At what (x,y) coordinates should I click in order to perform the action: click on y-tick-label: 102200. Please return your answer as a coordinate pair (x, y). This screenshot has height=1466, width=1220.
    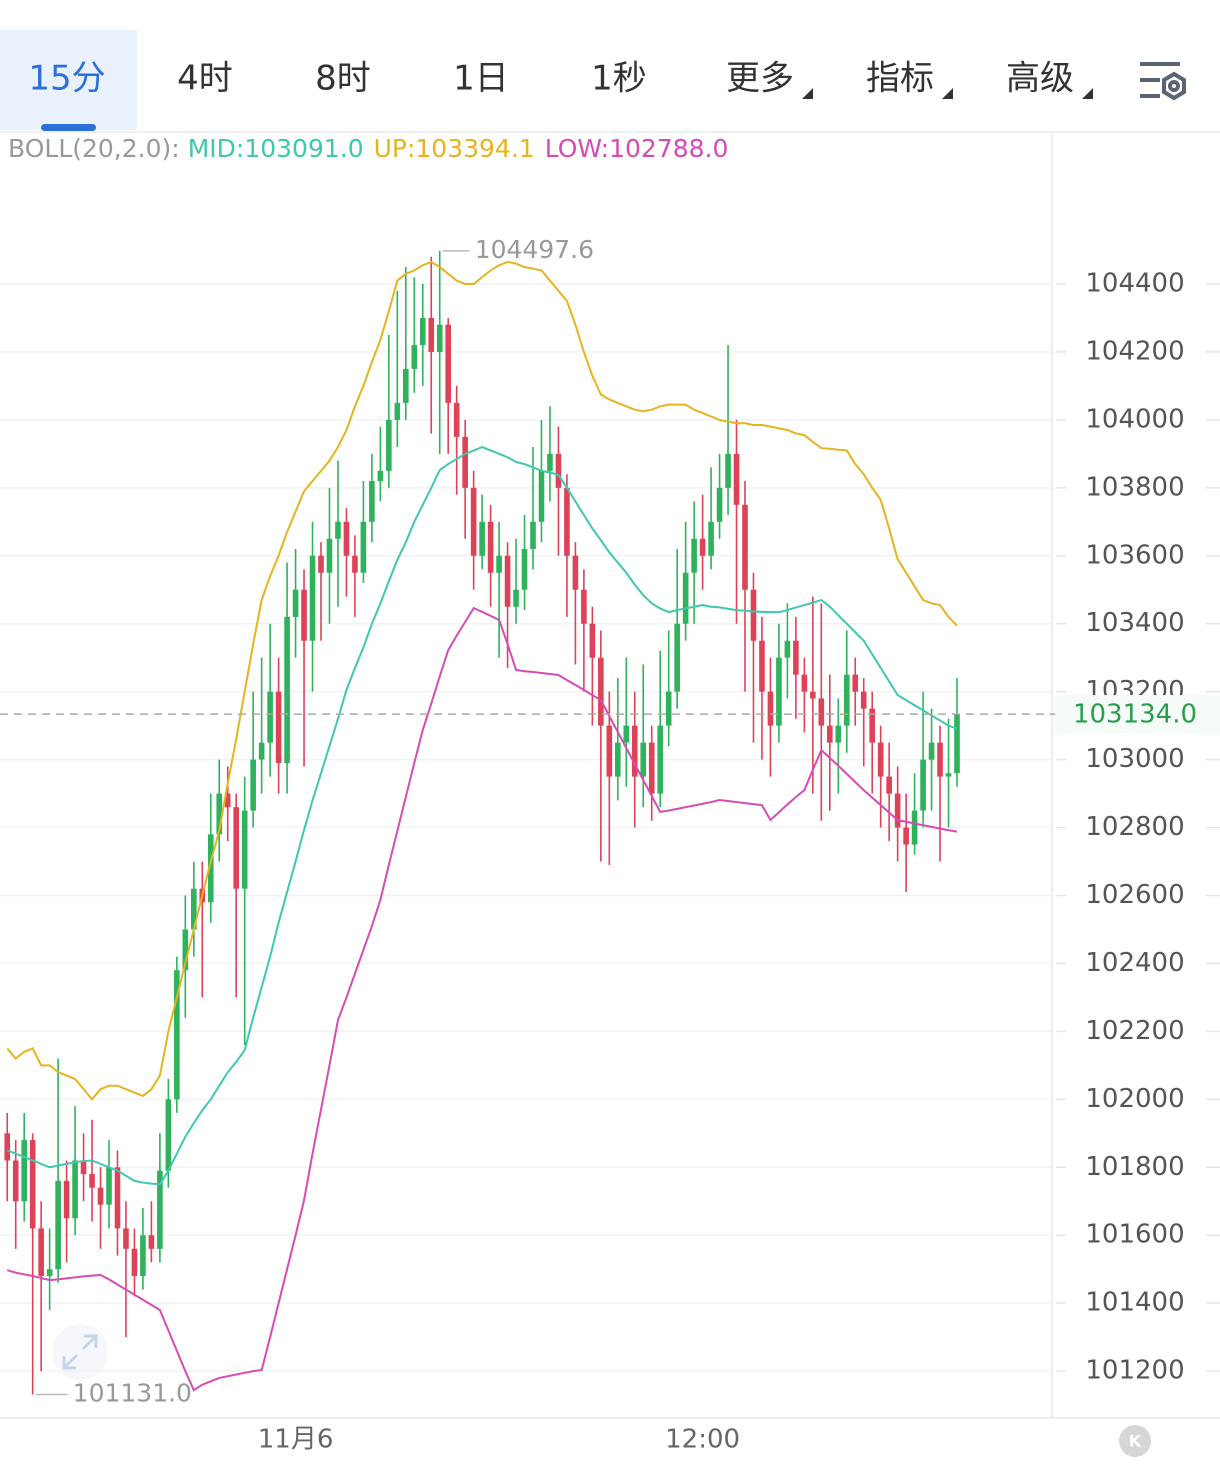
    Looking at the image, I should click on (1134, 1031).